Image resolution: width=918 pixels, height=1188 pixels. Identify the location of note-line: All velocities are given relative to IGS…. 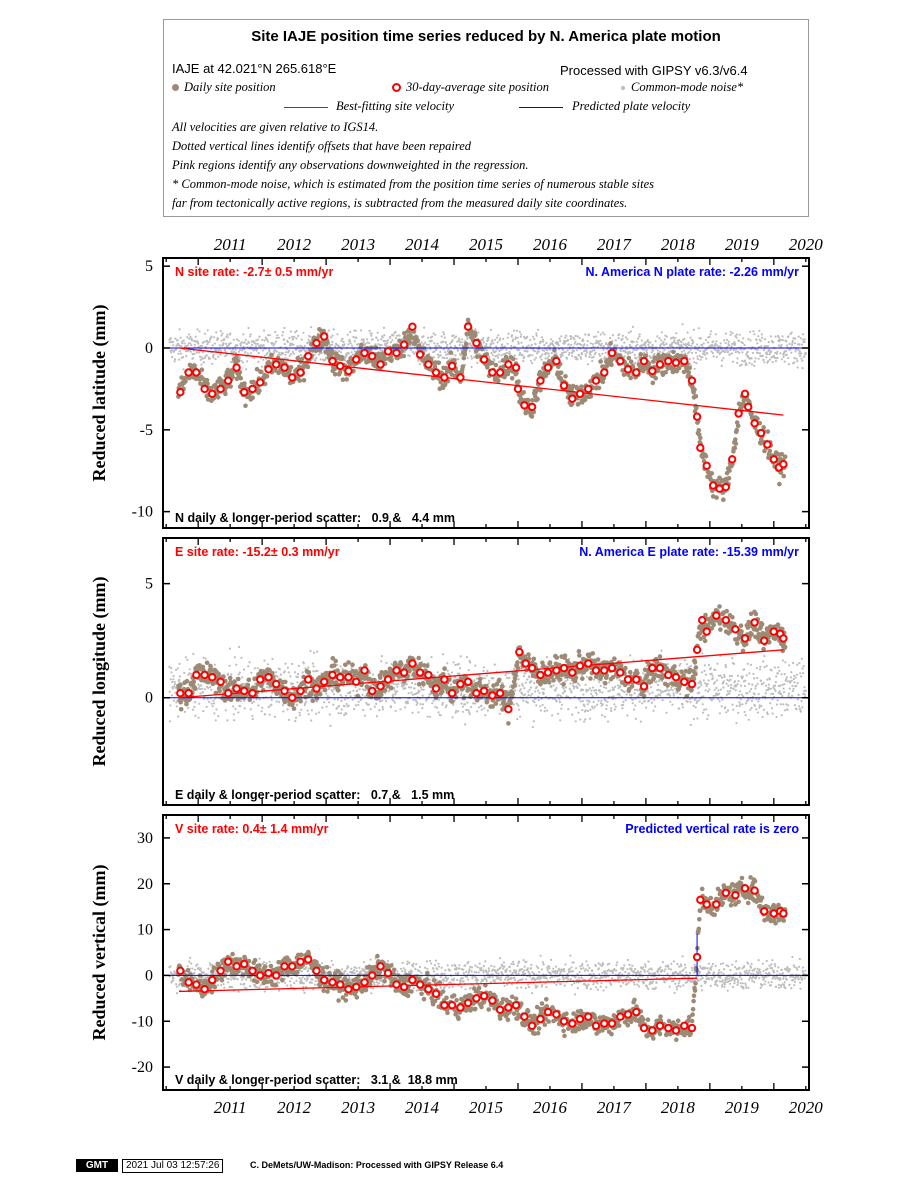
(275, 127).